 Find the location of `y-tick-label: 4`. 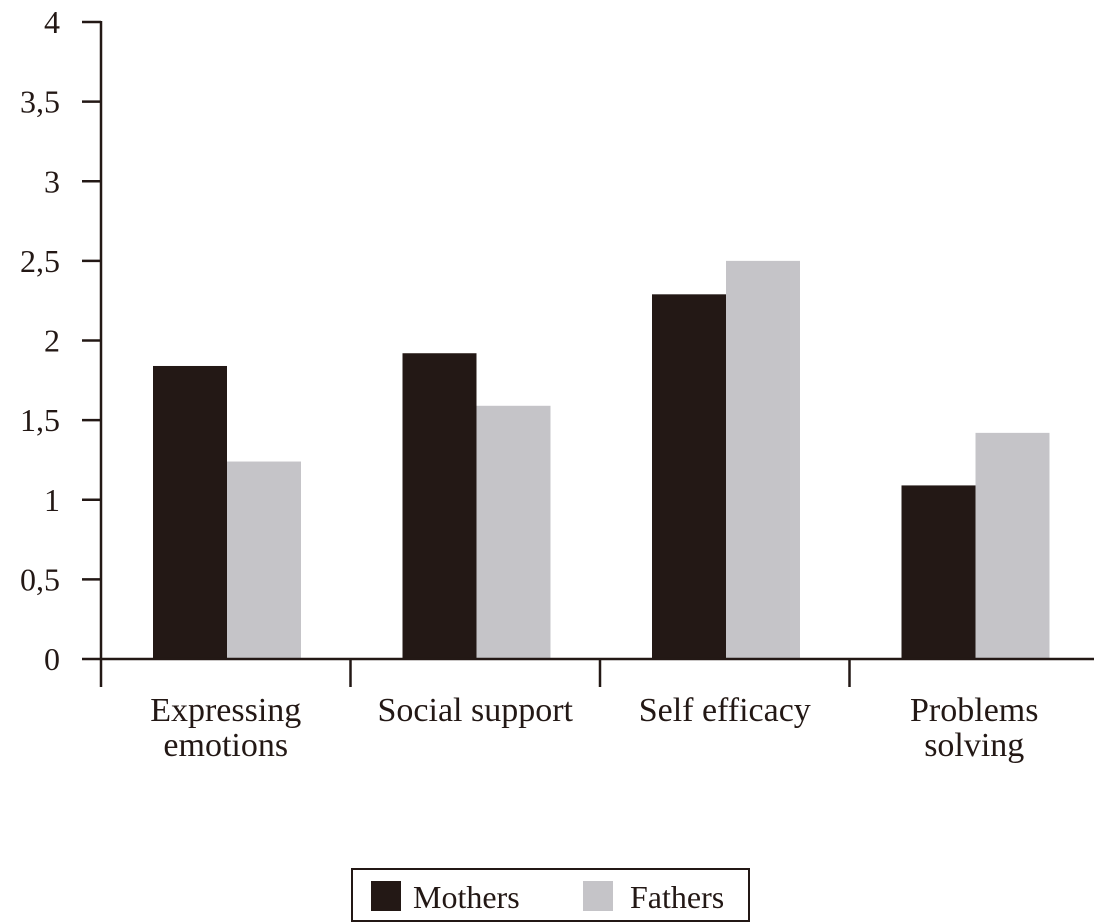

y-tick-label: 4 is located at coordinates (52, 22).